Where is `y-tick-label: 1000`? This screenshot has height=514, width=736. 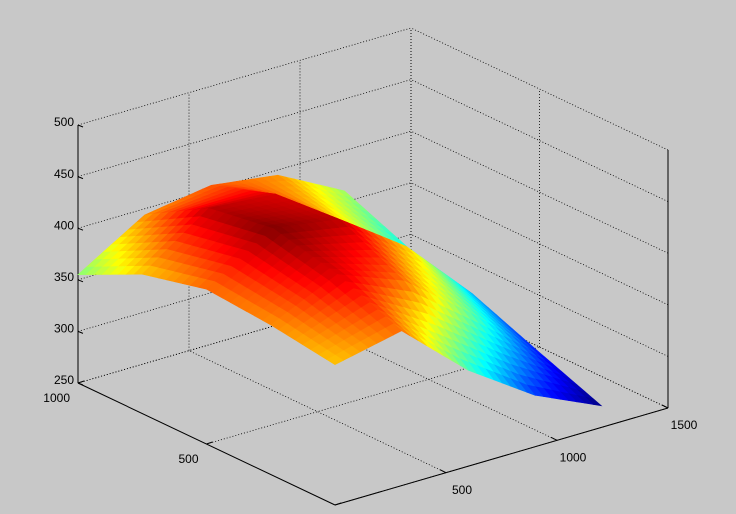 y-tick-label: 1000 is located at coordinates (56, 398).